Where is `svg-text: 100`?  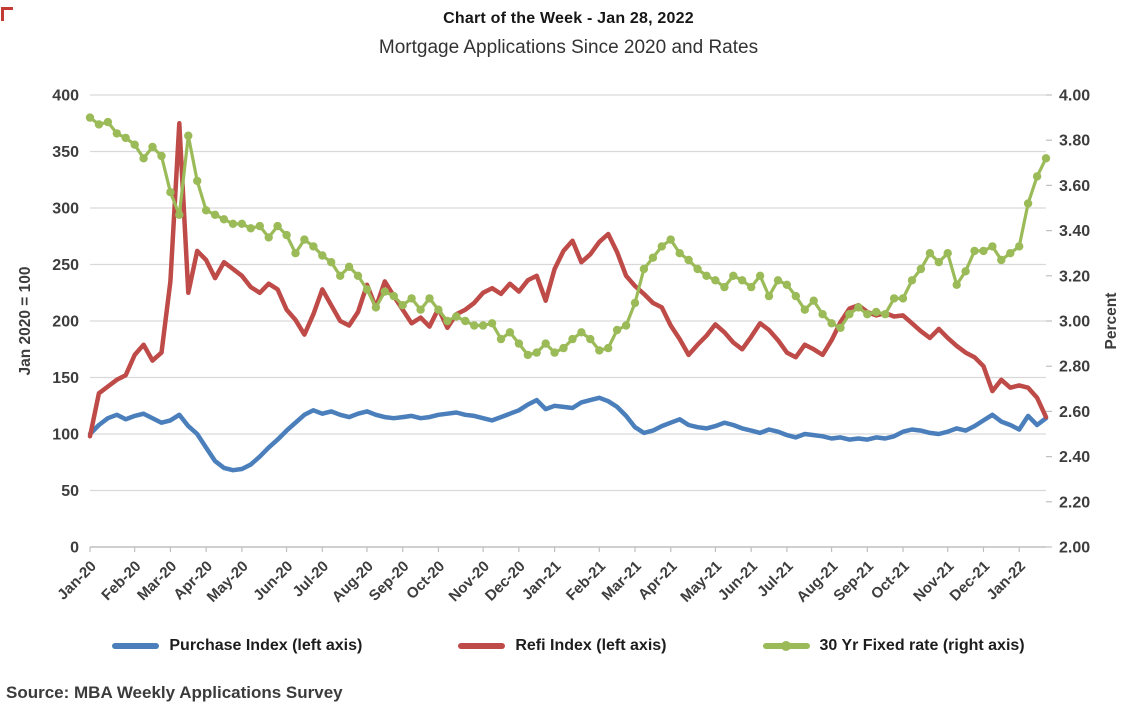 svg-text: 100 is located at coordinates (65, 435).